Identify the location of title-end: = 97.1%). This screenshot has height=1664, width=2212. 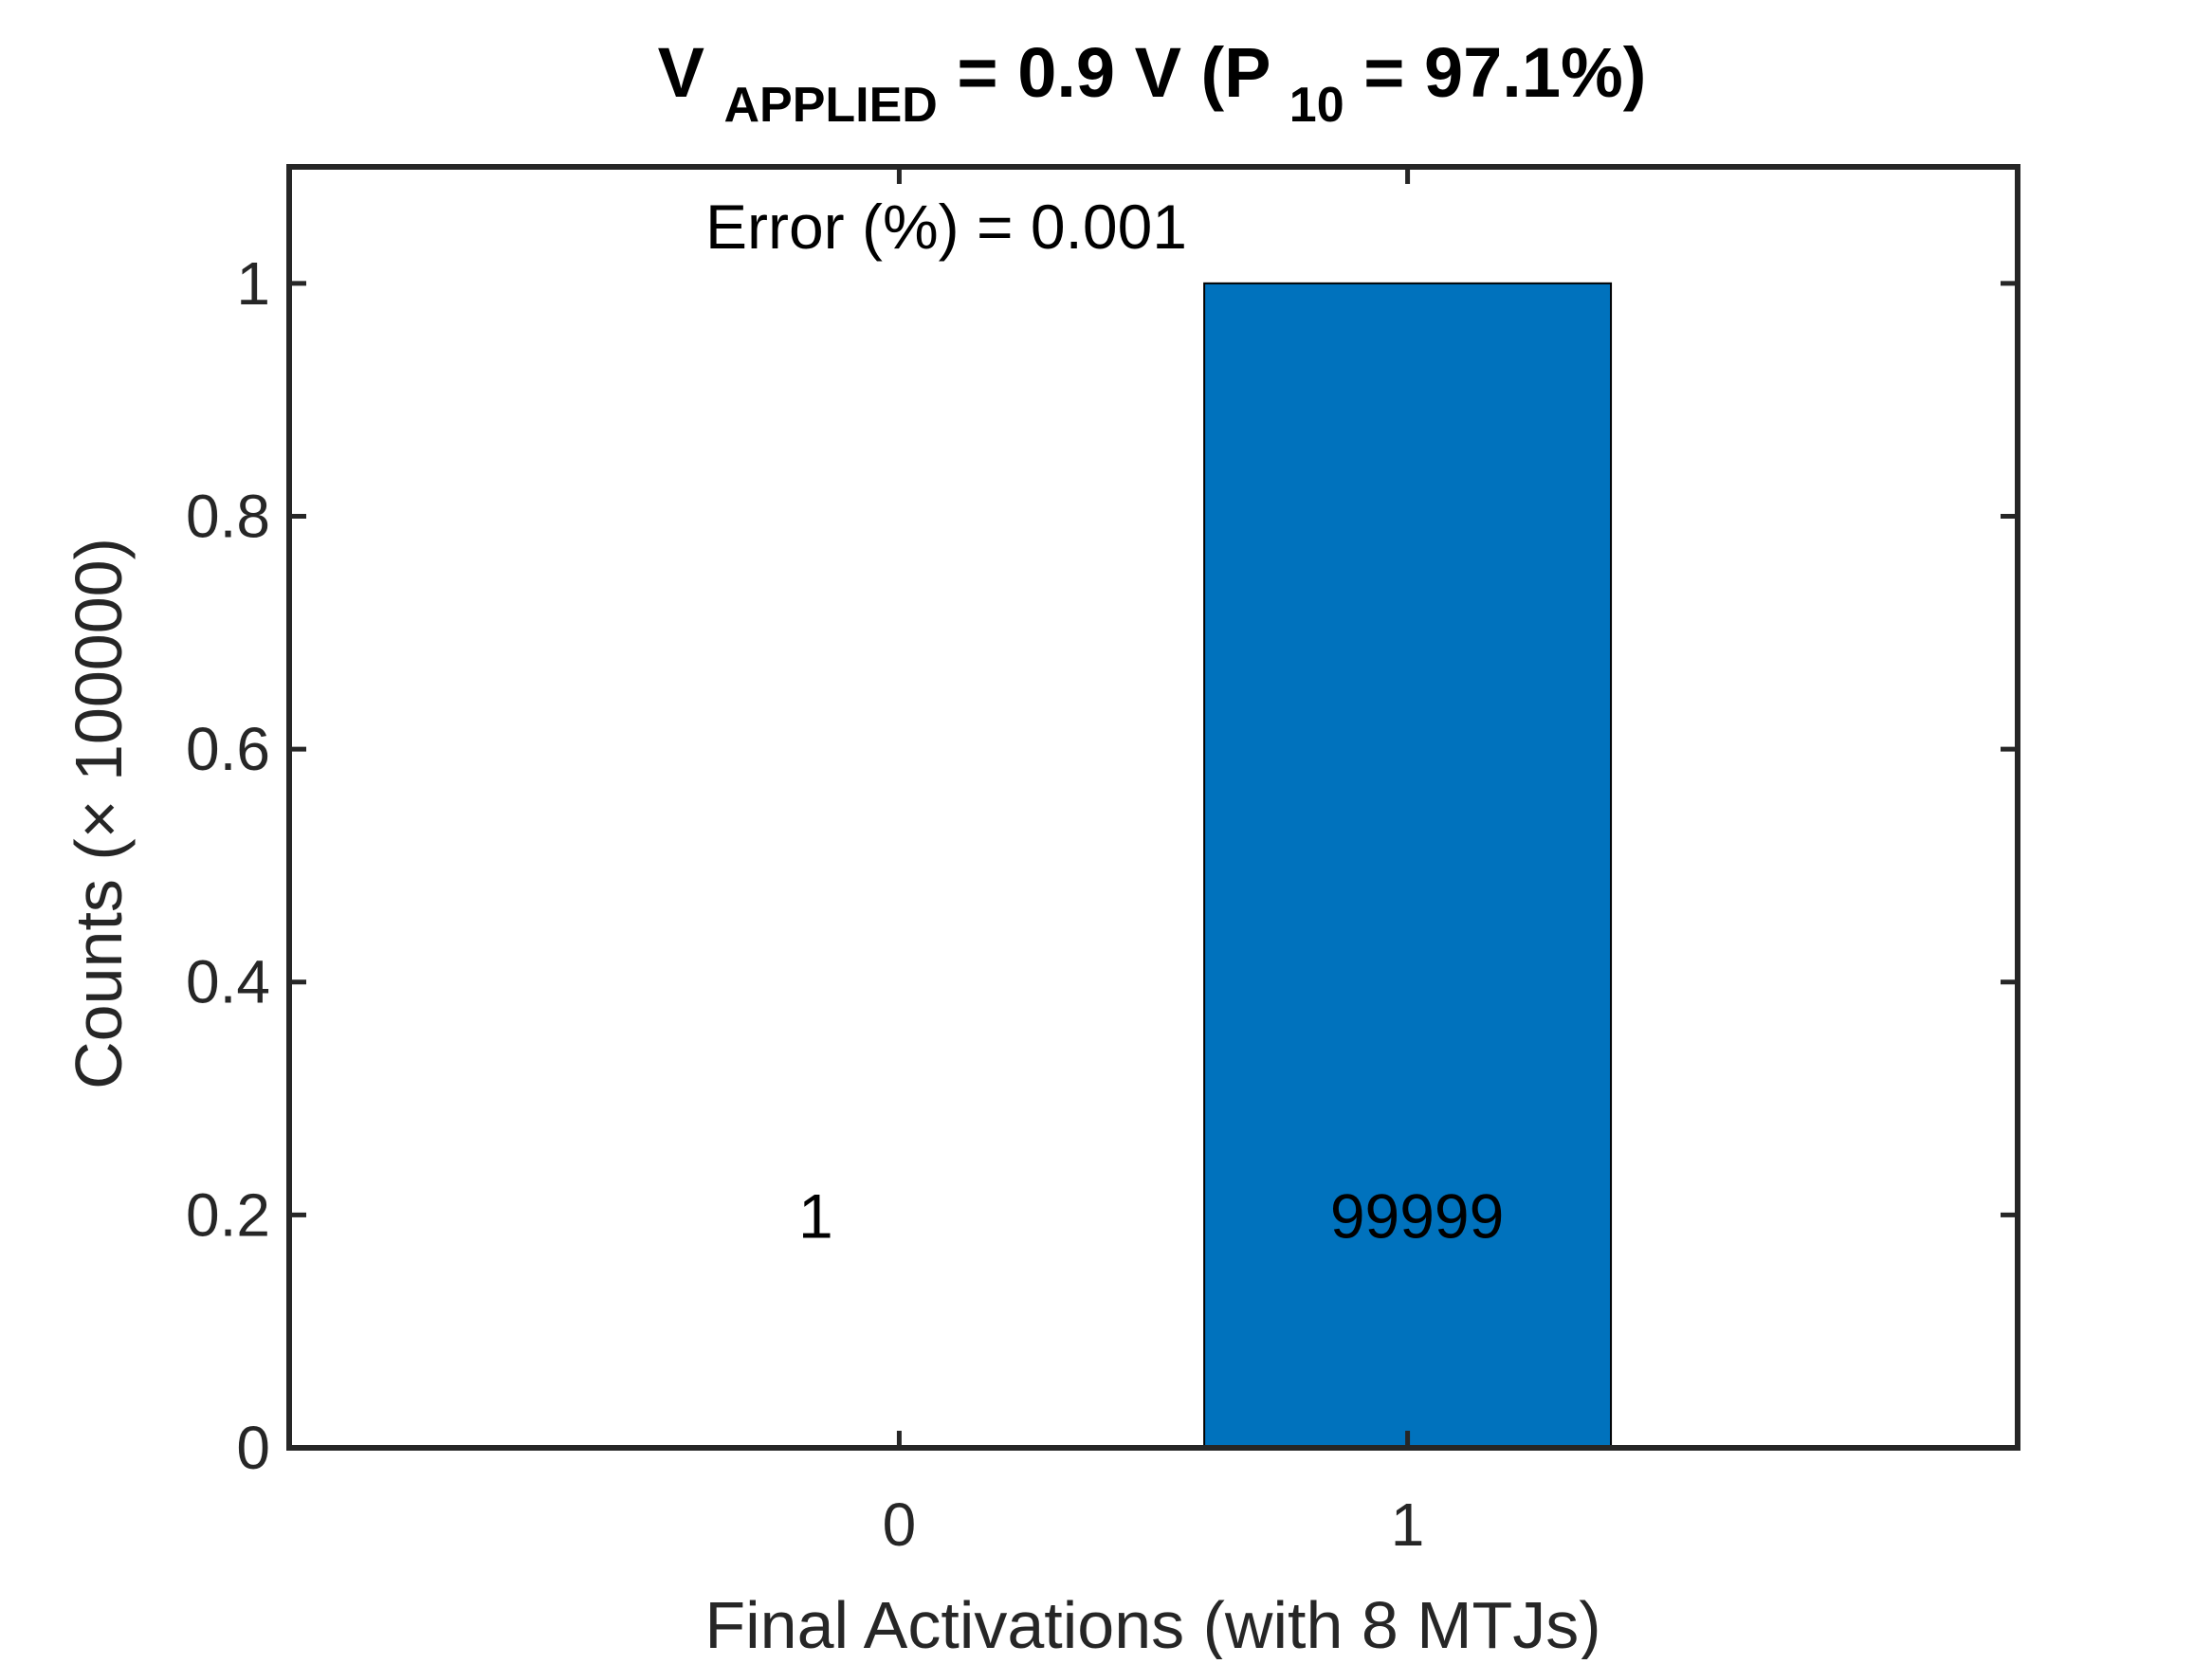
(1504, 72).